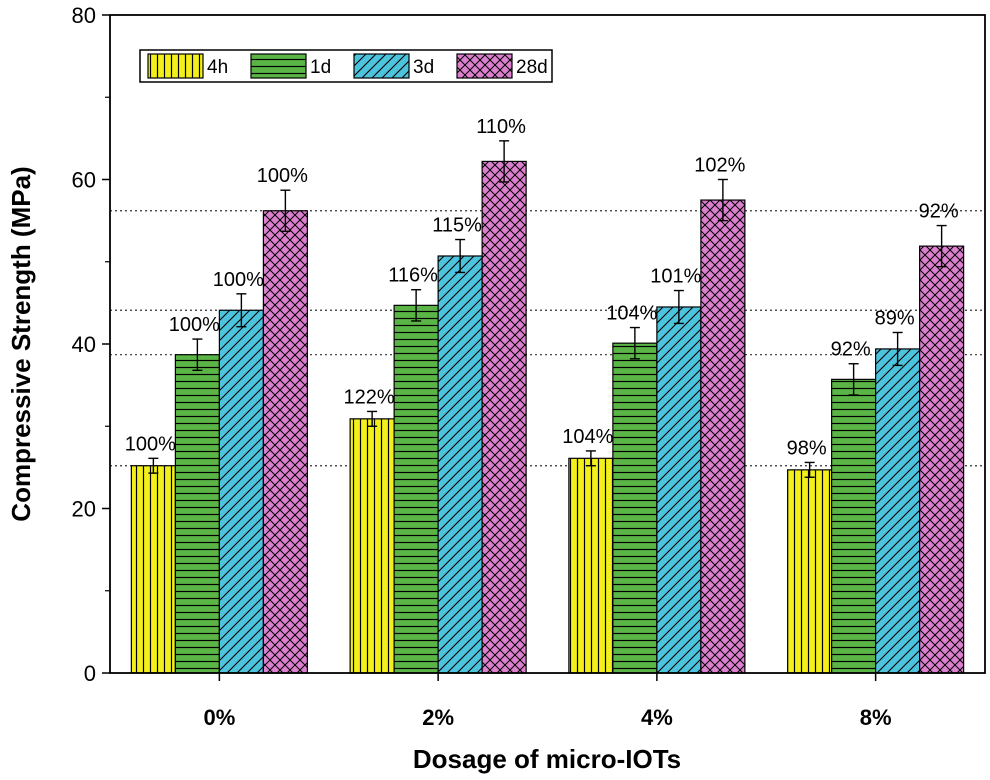 This screenshot has width=990, height=780. What do you see at coordinates (547, 701) in the screenshot?
I see `x-axis: 0% 2% 4% 8%` at bounding box center [547, 701].